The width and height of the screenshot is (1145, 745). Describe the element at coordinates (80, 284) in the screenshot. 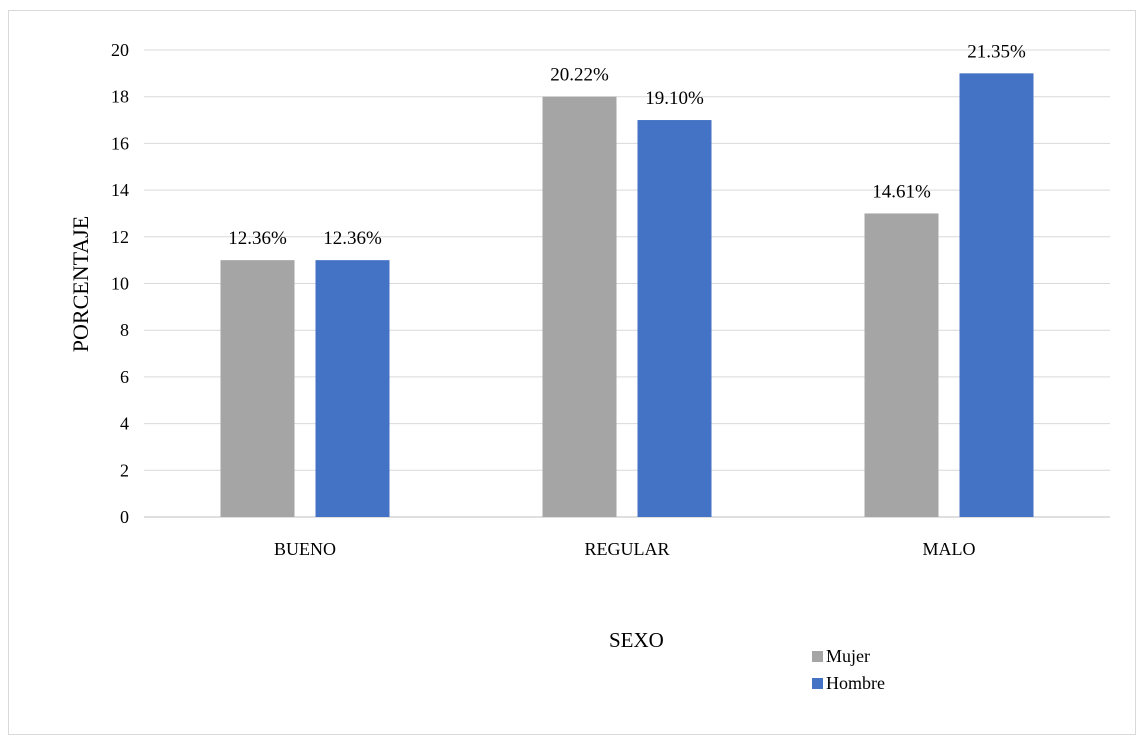

I see `y-axis-title: PORCENTAJE` at that location.